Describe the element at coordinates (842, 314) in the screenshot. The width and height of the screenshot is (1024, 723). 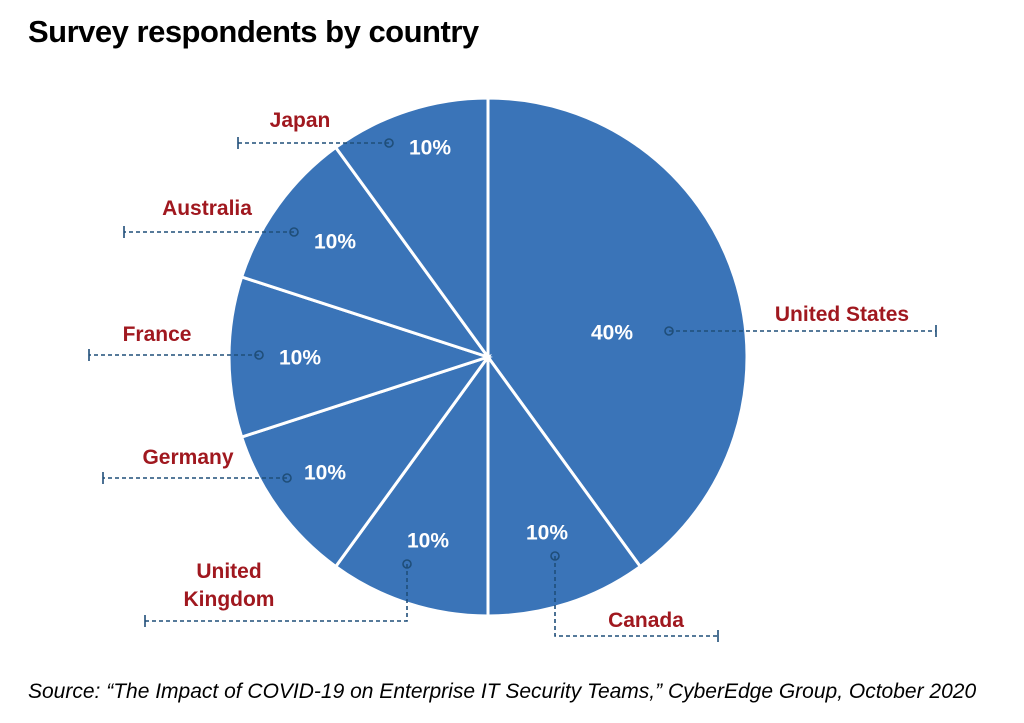
I see `category-label-united-states: United States` at that location.